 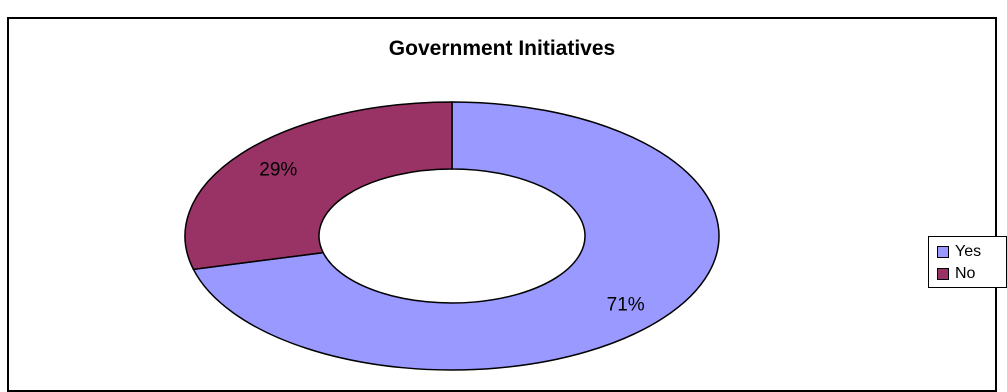 I want to click on legend-swatch-no, so click(x=943, y=274).